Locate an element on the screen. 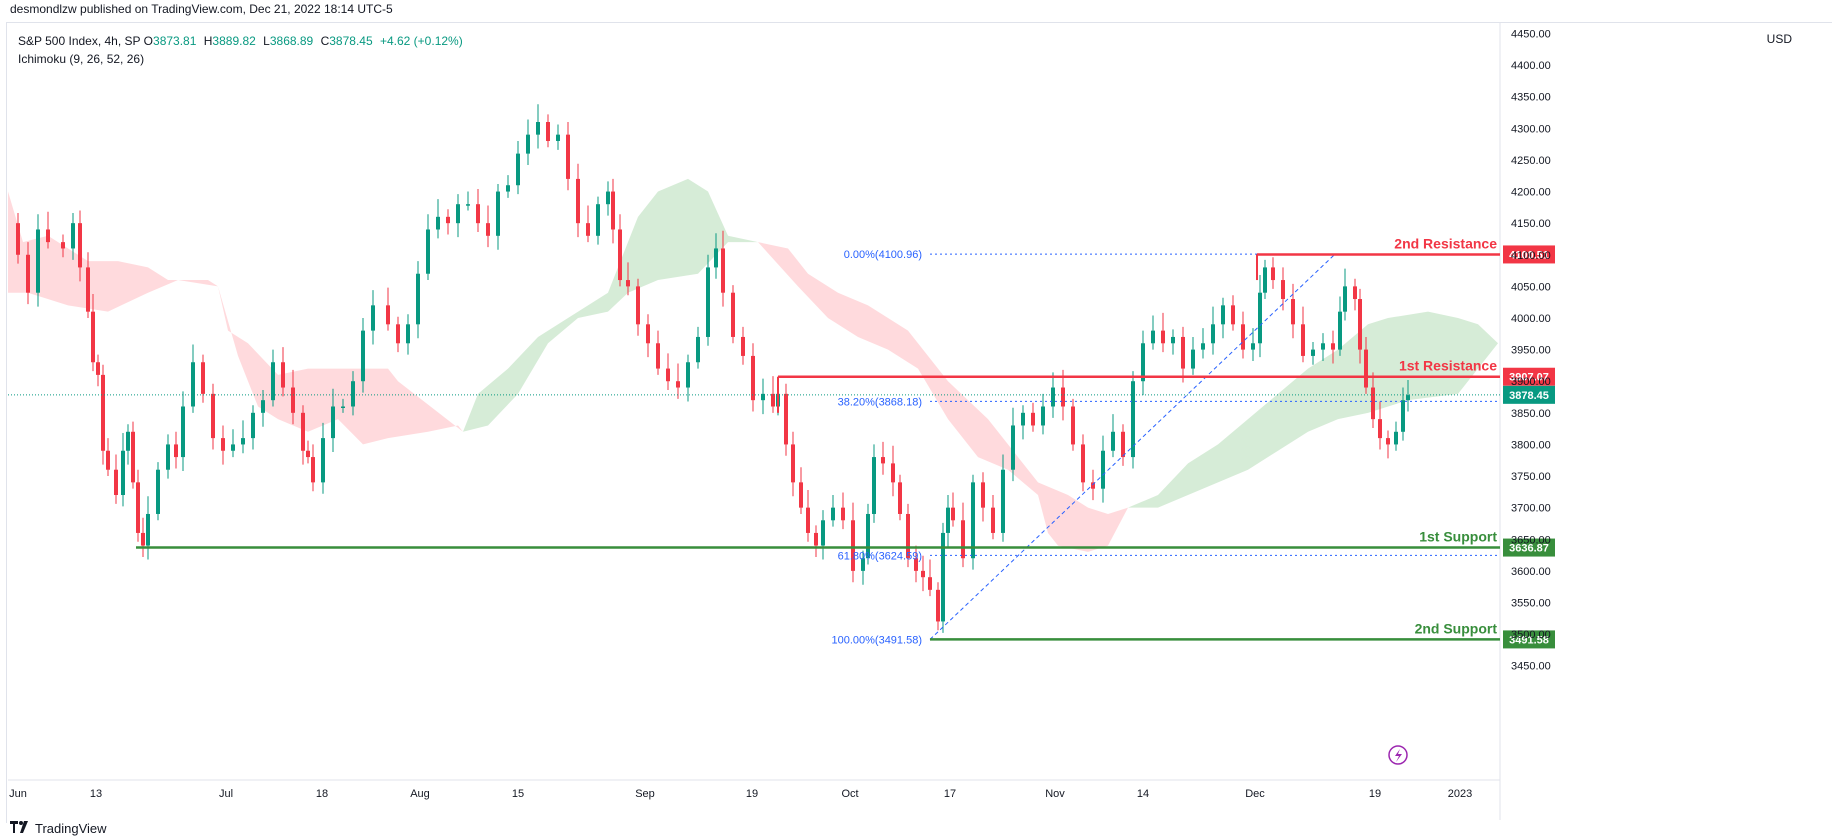  symbol-label: S&P 500 Index, 4h, SP is located at coordinates (79, 41).